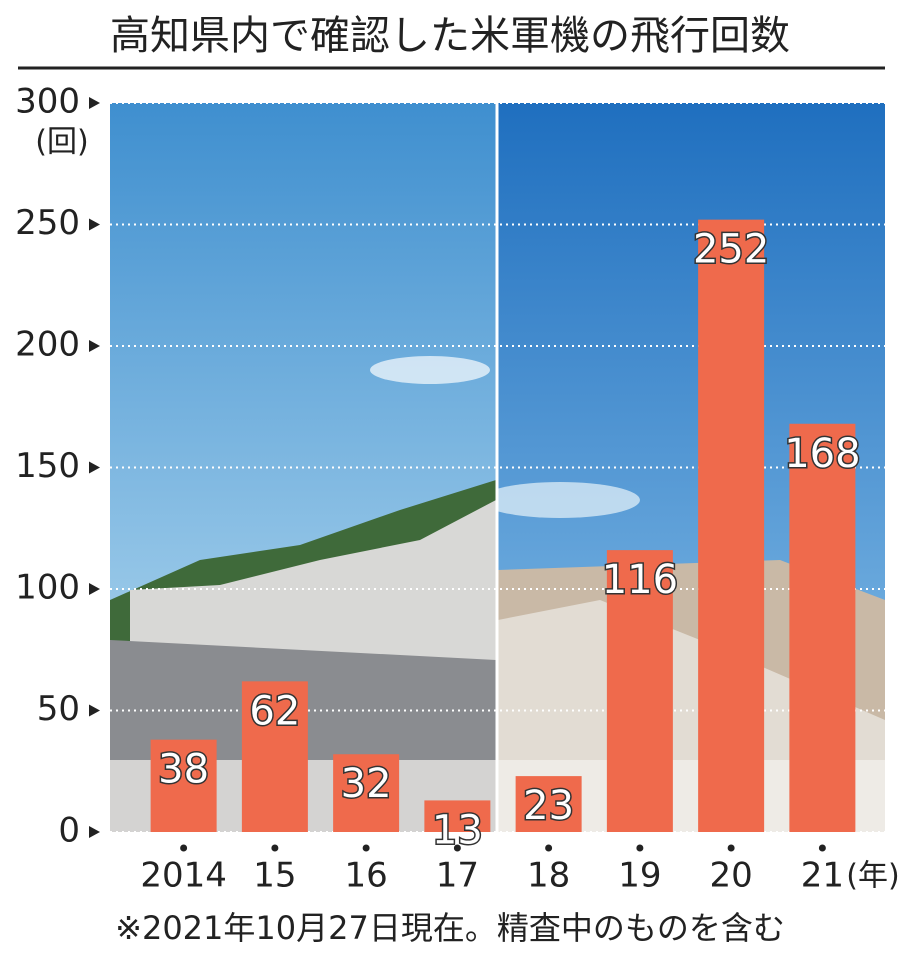 The width and height of the screenshot is (900, 957). Describe the element at coordinates (274, 876) in the screenshot. I see `x-tick-label: 15` at that location.